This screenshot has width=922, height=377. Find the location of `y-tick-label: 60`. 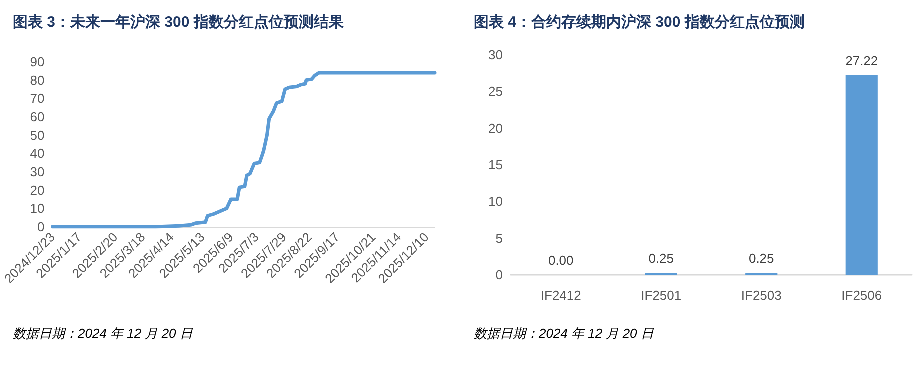

y-tick-label: 60 is located at coordinates (37, 117).